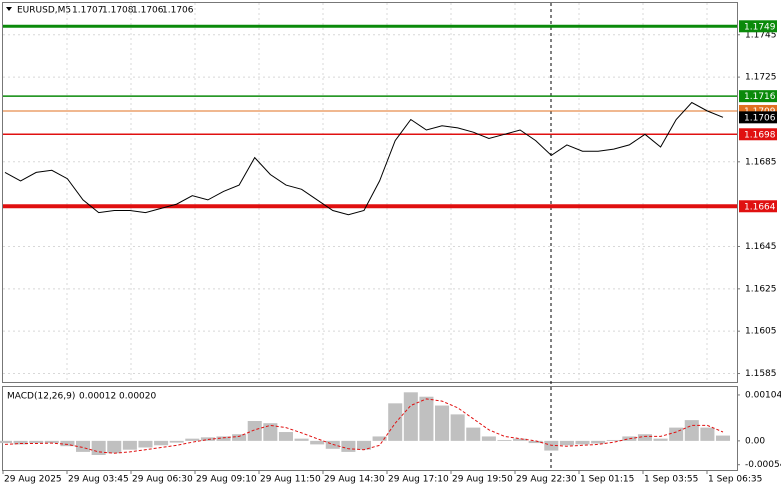 The image size is (781, 489). Describe the element at coordinates (97, 397) in the screenshot. I see `macd-readout: 0.00012` at that location.